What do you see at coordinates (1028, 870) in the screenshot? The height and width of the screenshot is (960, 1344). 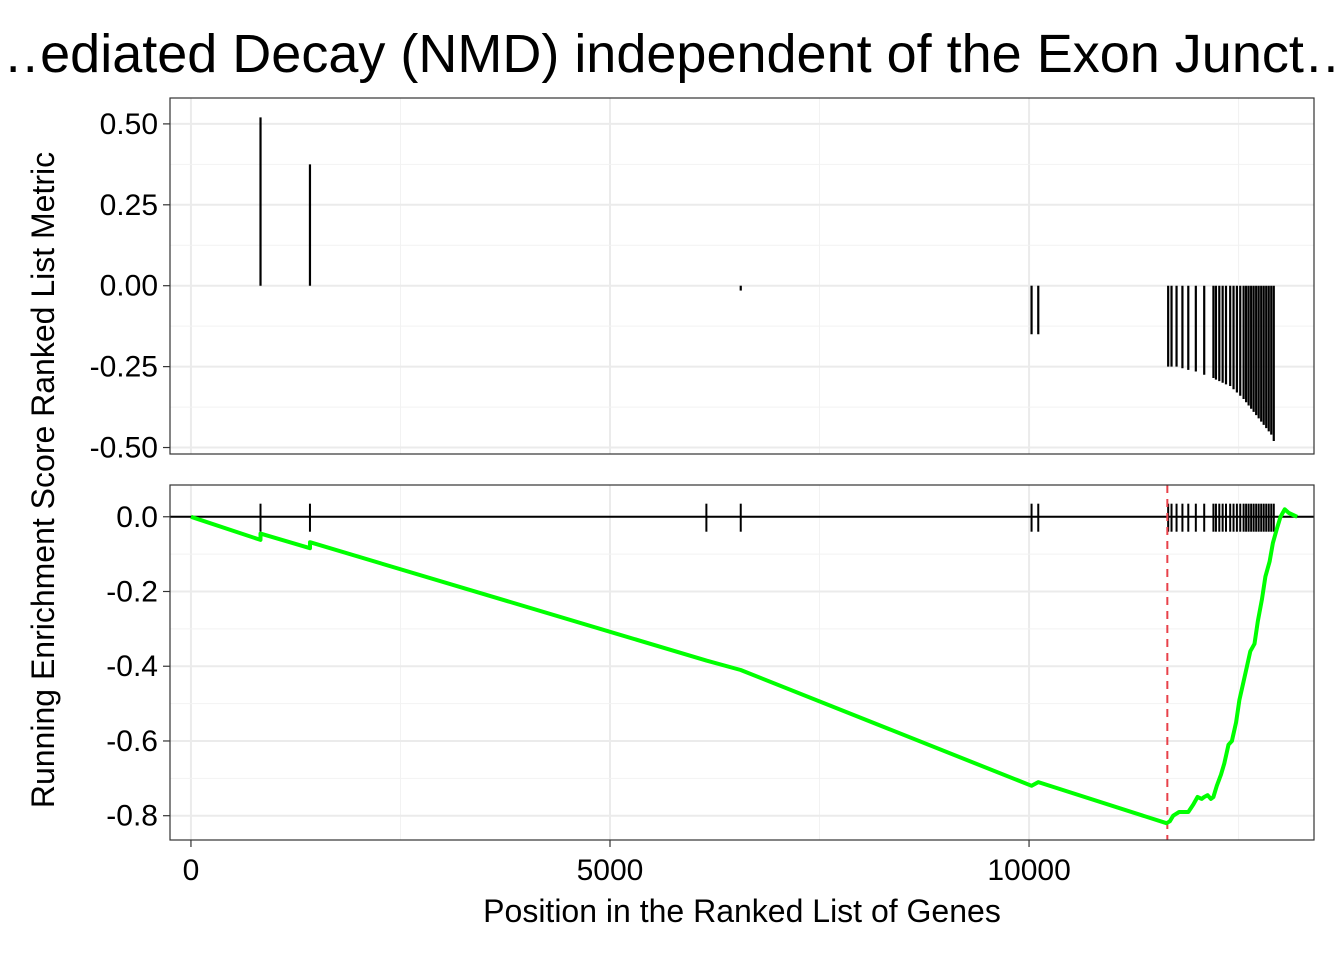 I see `x-tick-label: 10000` at bounding box center [1028, 870].